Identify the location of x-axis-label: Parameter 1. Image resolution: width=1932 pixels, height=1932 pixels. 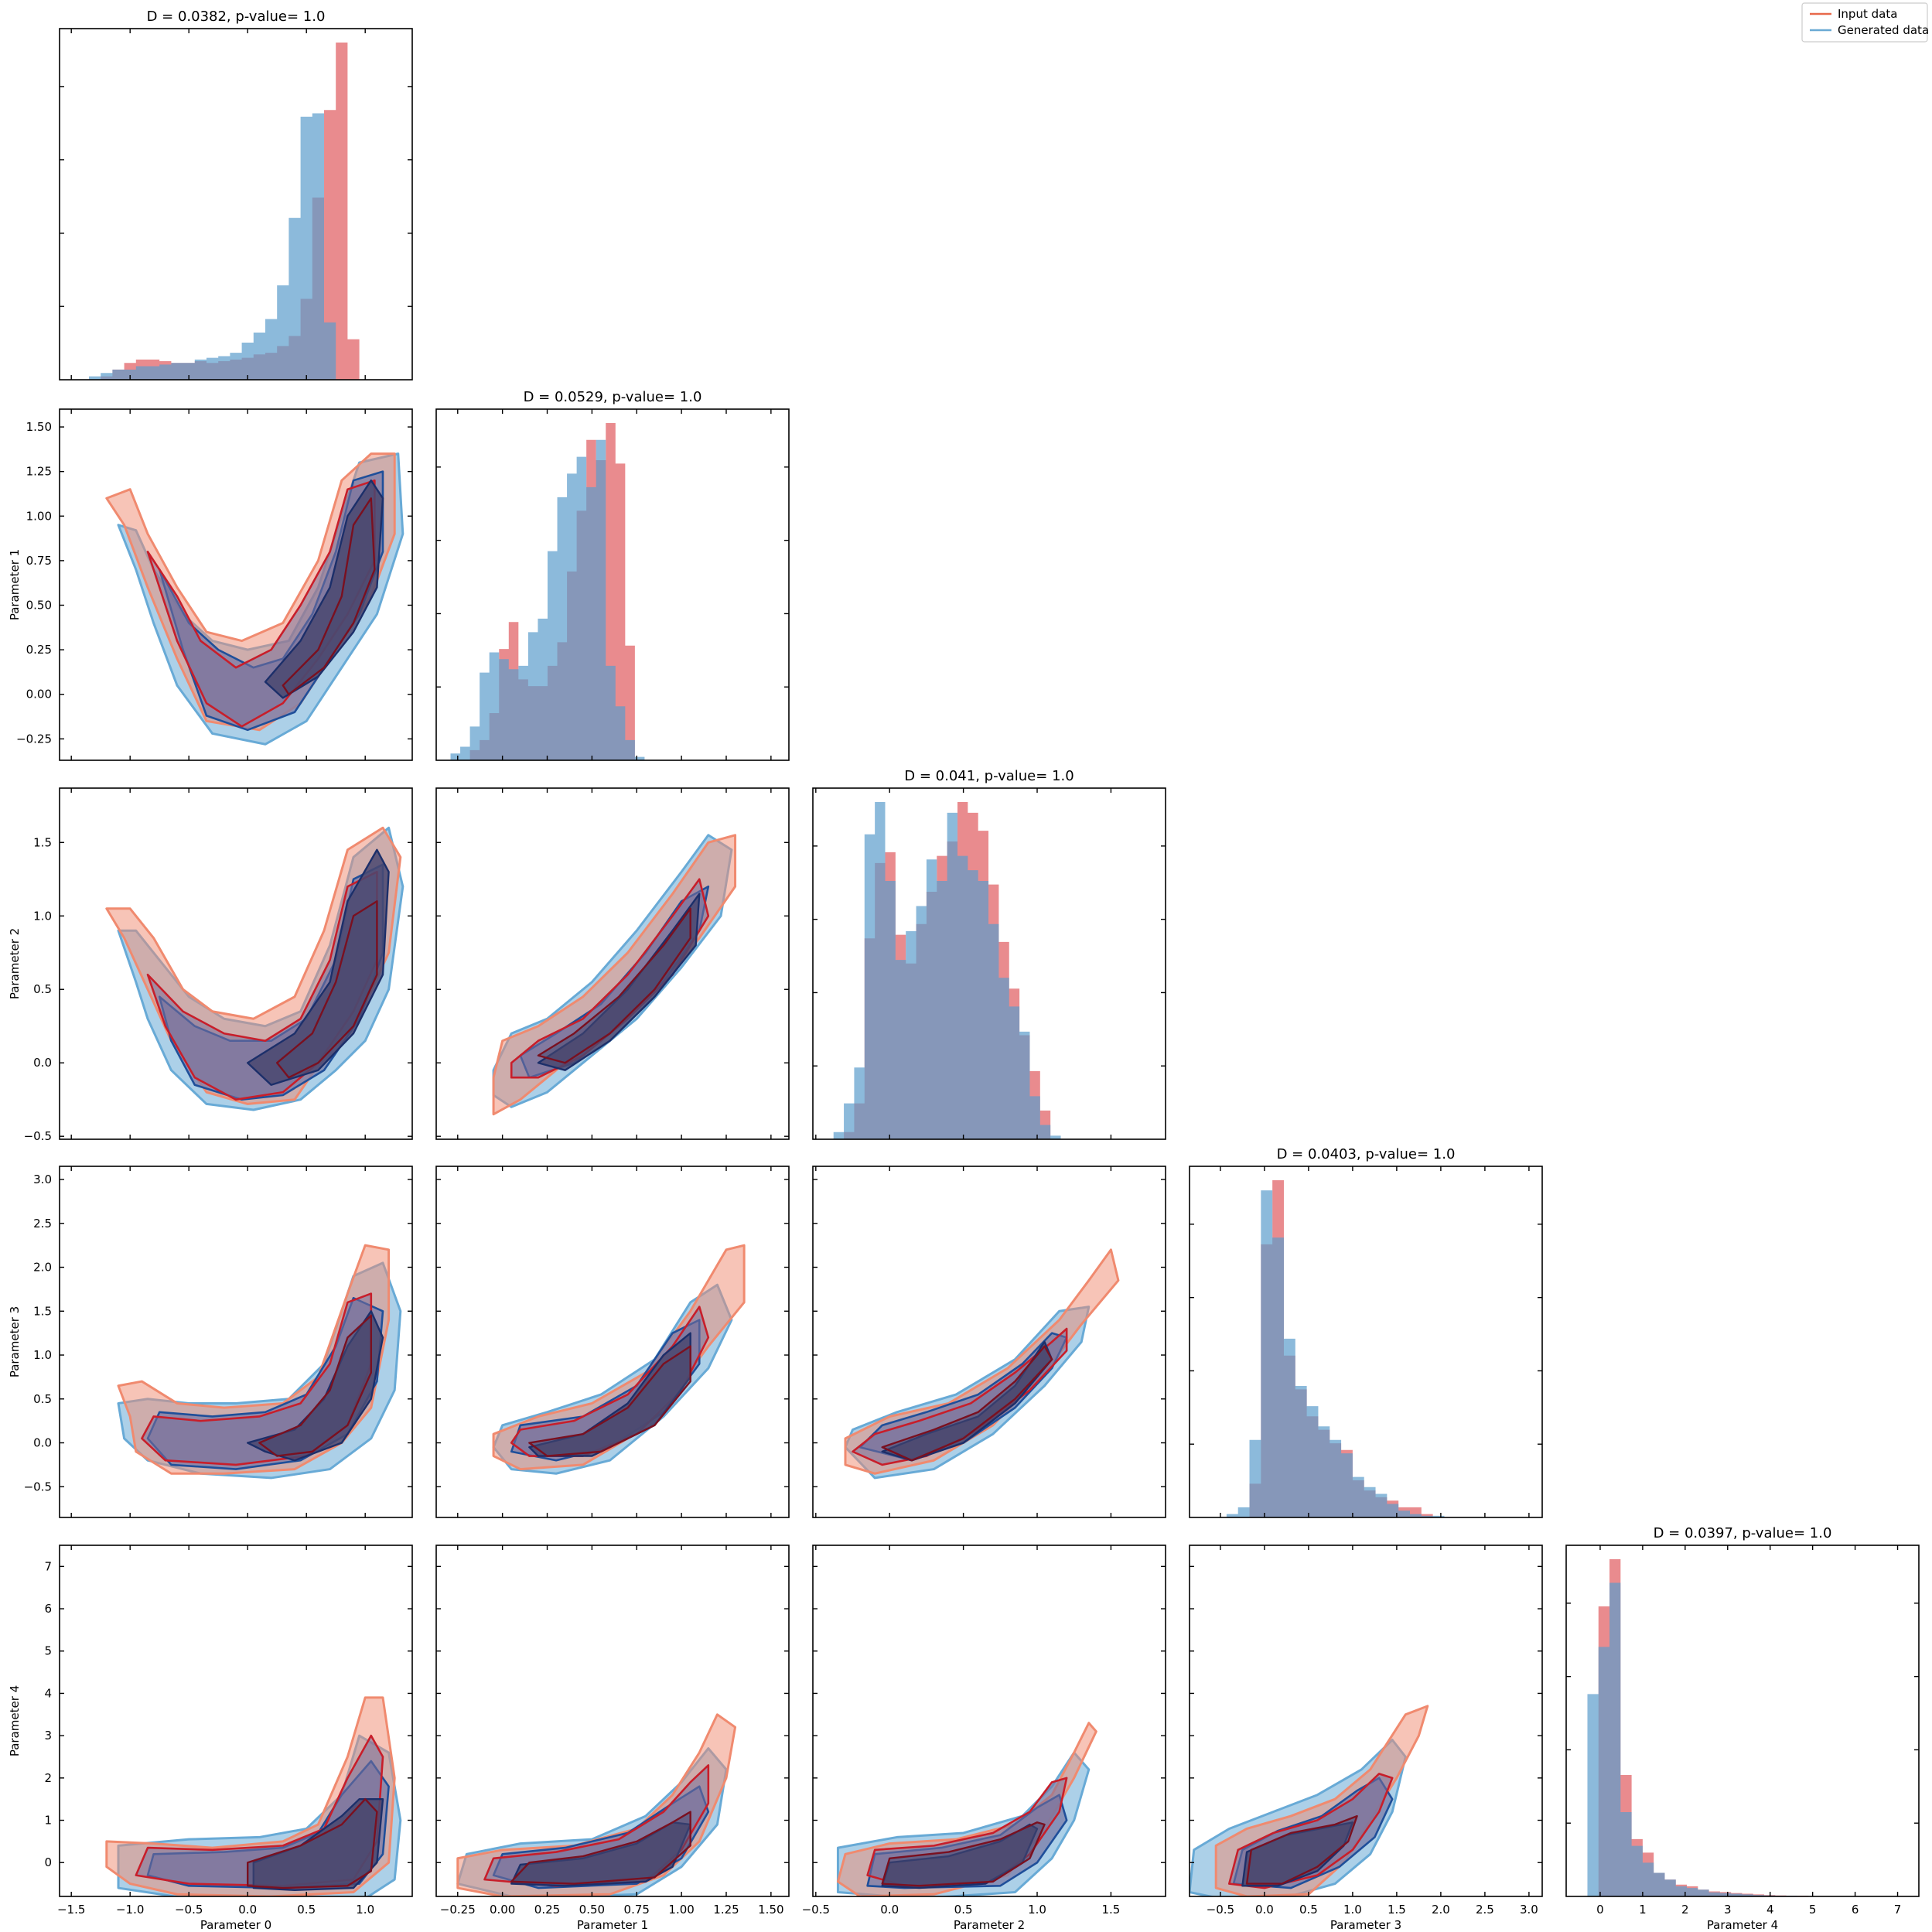
(612, 1925).